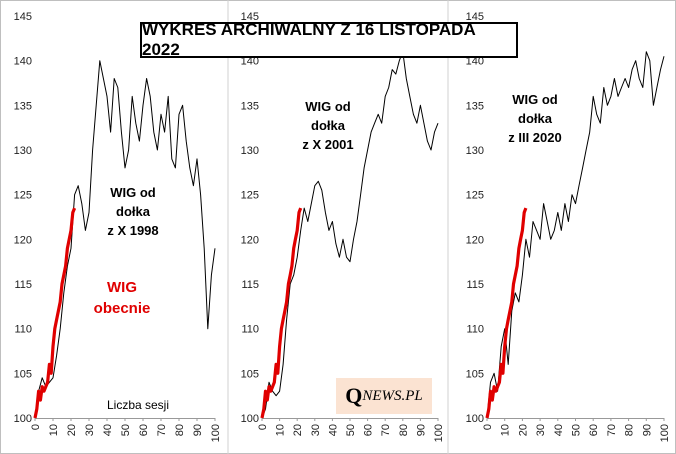 This screenshot has width=676, height=454. I want to click on chart-title: WYKRES ARCHIWALNY Z 16 LISTOPADA 2022, so click(329, 39).